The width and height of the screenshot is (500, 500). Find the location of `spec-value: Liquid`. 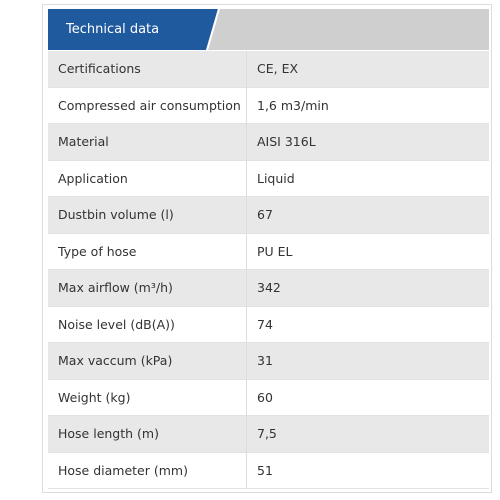

spec-value: Liquid is located at coordinates (276, 178).